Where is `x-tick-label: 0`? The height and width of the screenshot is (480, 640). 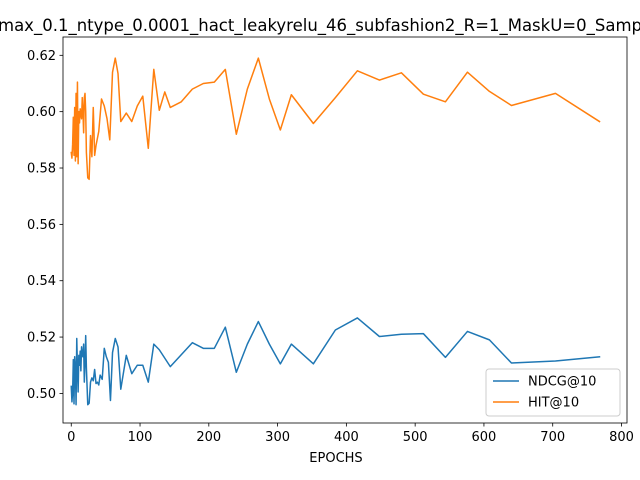
x-tick-label: 0 is located at coordinates (71, 437).